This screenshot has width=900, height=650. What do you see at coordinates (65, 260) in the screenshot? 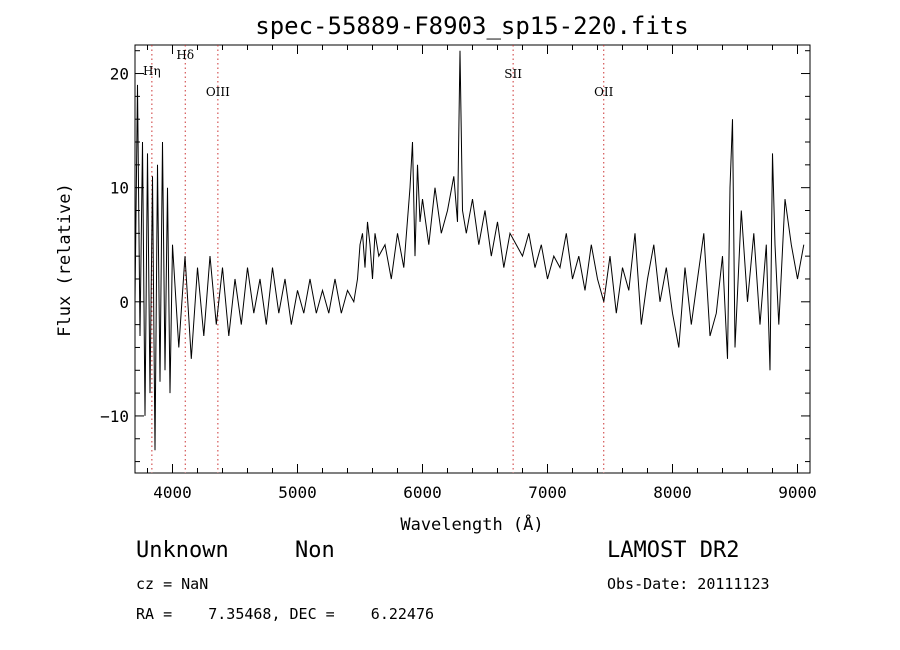
I see `y-axis-label: Flux (relative)` at bounding box center [65, 260].